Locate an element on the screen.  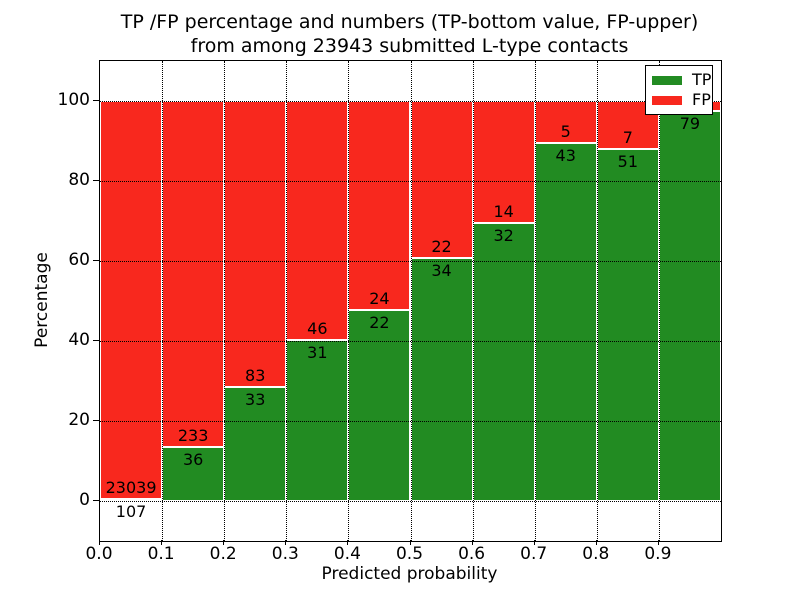
y-tick-label: 100 is located at coordinates (73, 100).